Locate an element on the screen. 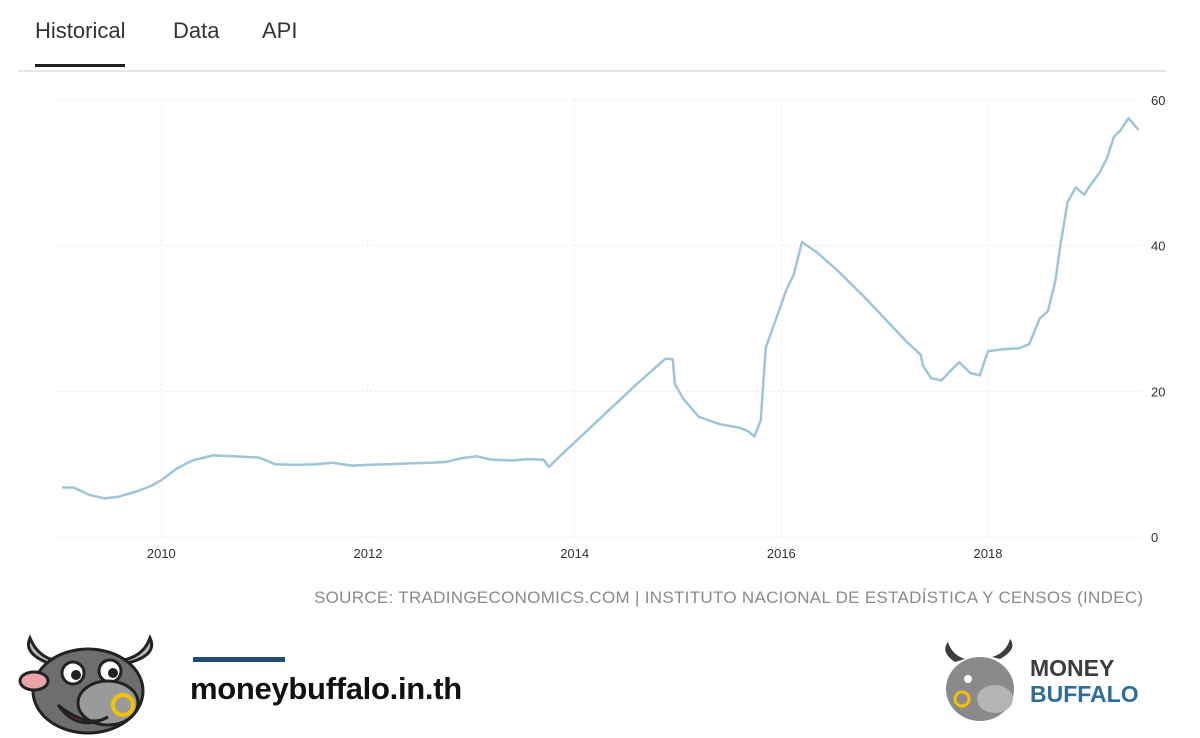  site-url: moneybuffalo.in.th is located at coordinates (326, 688).